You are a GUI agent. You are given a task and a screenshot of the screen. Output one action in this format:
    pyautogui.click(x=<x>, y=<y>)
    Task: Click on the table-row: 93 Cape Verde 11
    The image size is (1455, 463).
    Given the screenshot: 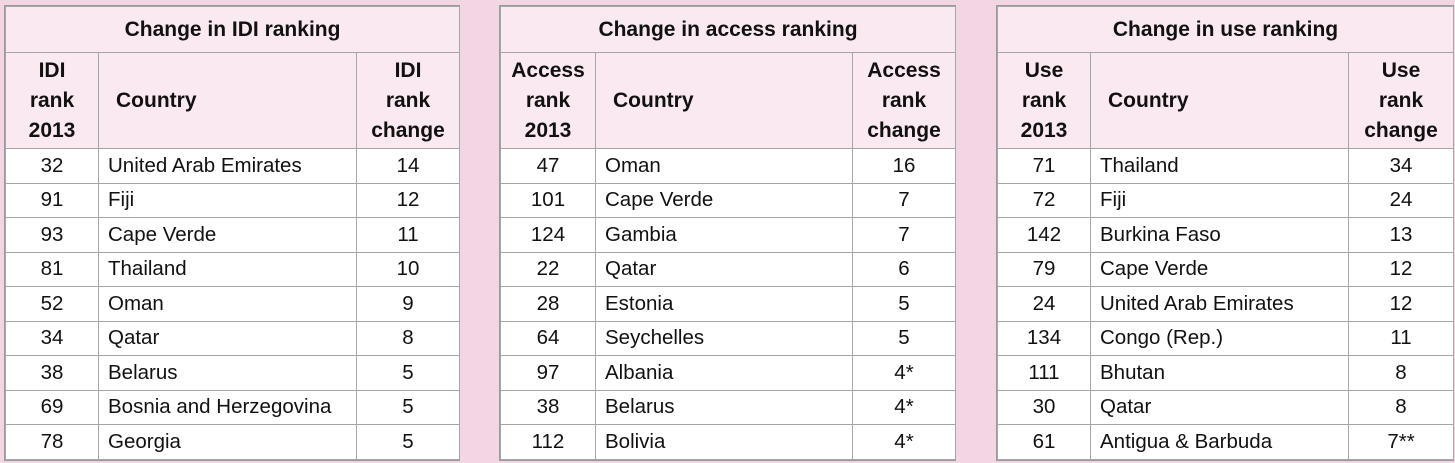 What is the action you would take?
    pyautogui.click(x=233, y=235)
    